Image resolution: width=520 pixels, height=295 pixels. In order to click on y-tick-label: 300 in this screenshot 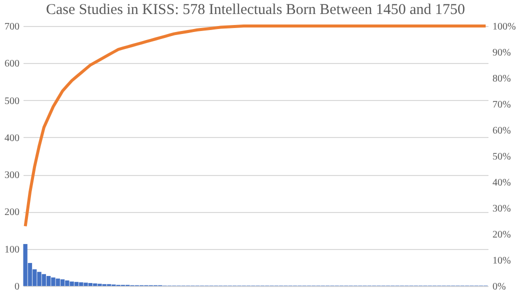, I will do `click(12, 176)`.